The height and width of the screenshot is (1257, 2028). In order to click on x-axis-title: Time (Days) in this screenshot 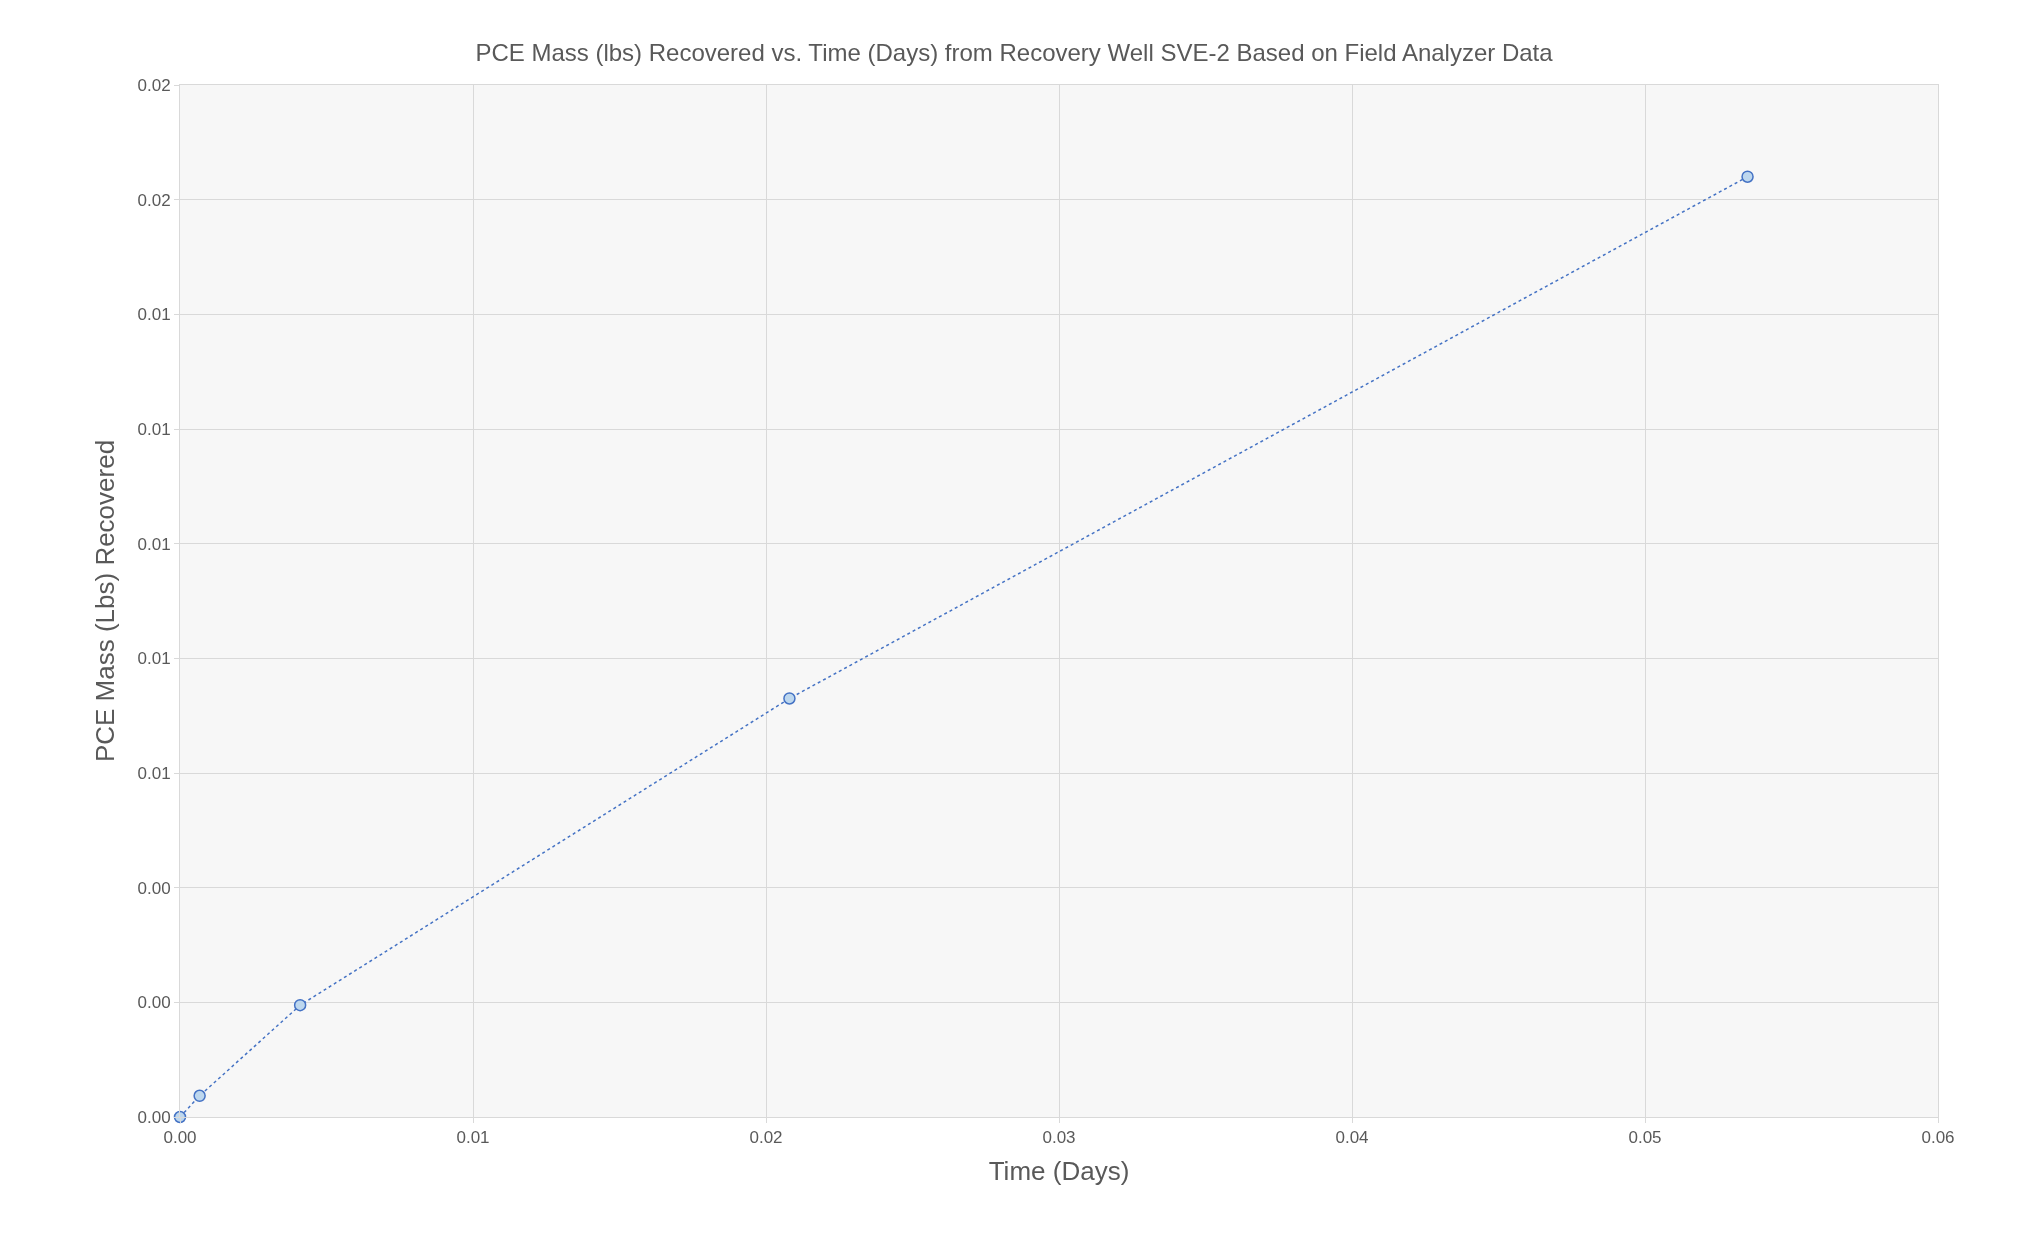, I will do `click(1059, 1171)`.